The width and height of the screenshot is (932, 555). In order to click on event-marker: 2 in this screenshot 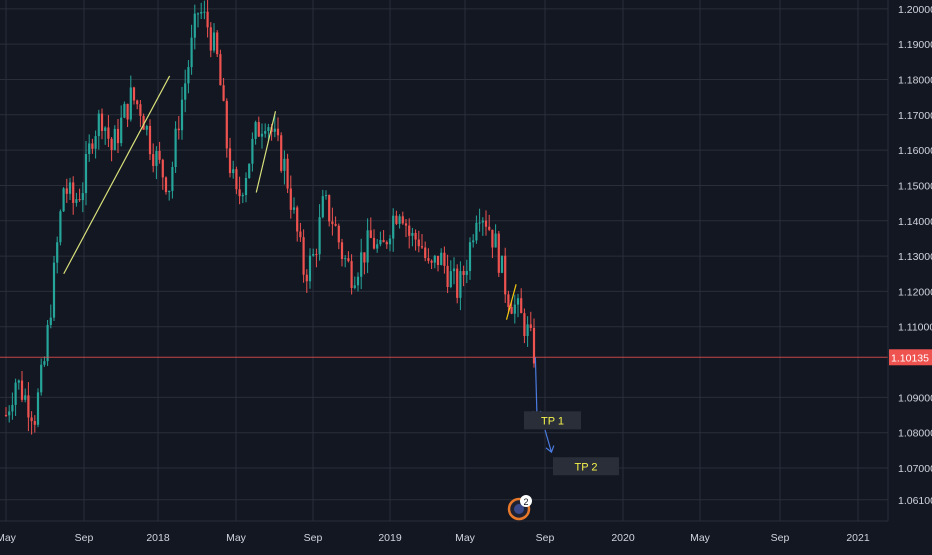, I will do `click(519, 508)`.